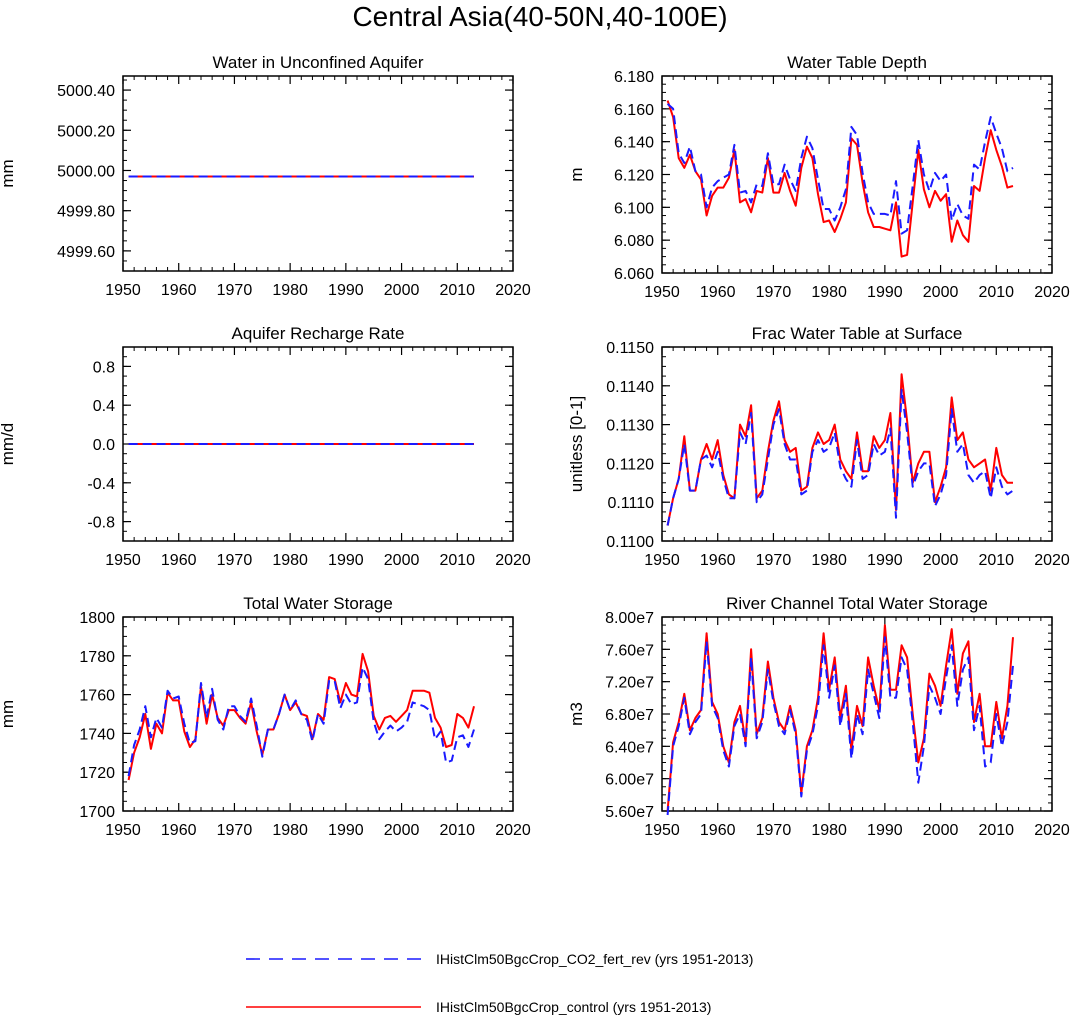 The image size is (1080, 1018). What do you see at coordinates (576, 174) in the screenshot?
I see `y-axis-label: m` at bounding box center [576, 174].